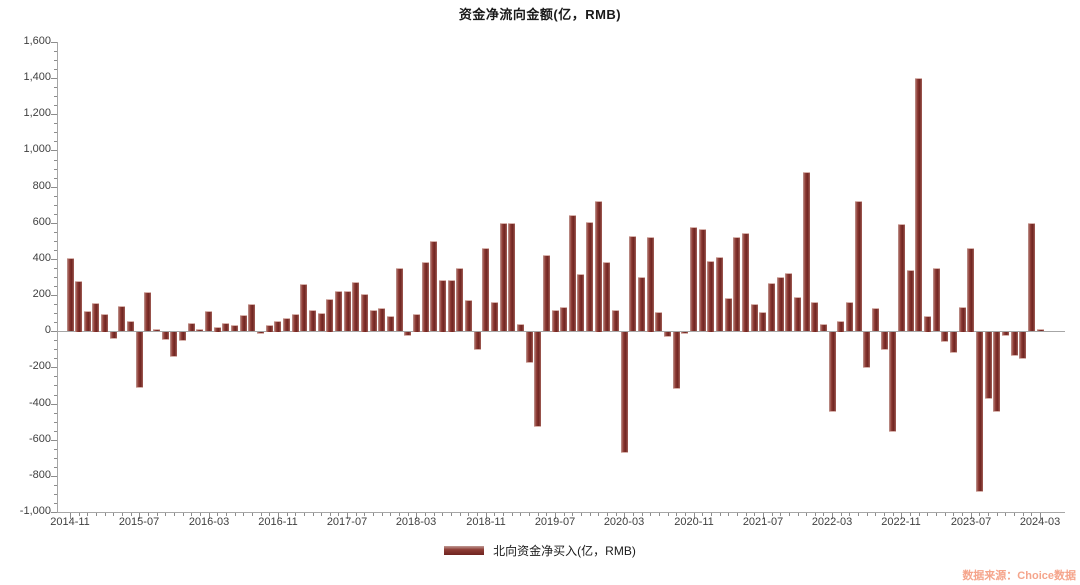  Describe the element at coordinates (464, 550) in the screenshot. I see `legend-swatch` at that location.